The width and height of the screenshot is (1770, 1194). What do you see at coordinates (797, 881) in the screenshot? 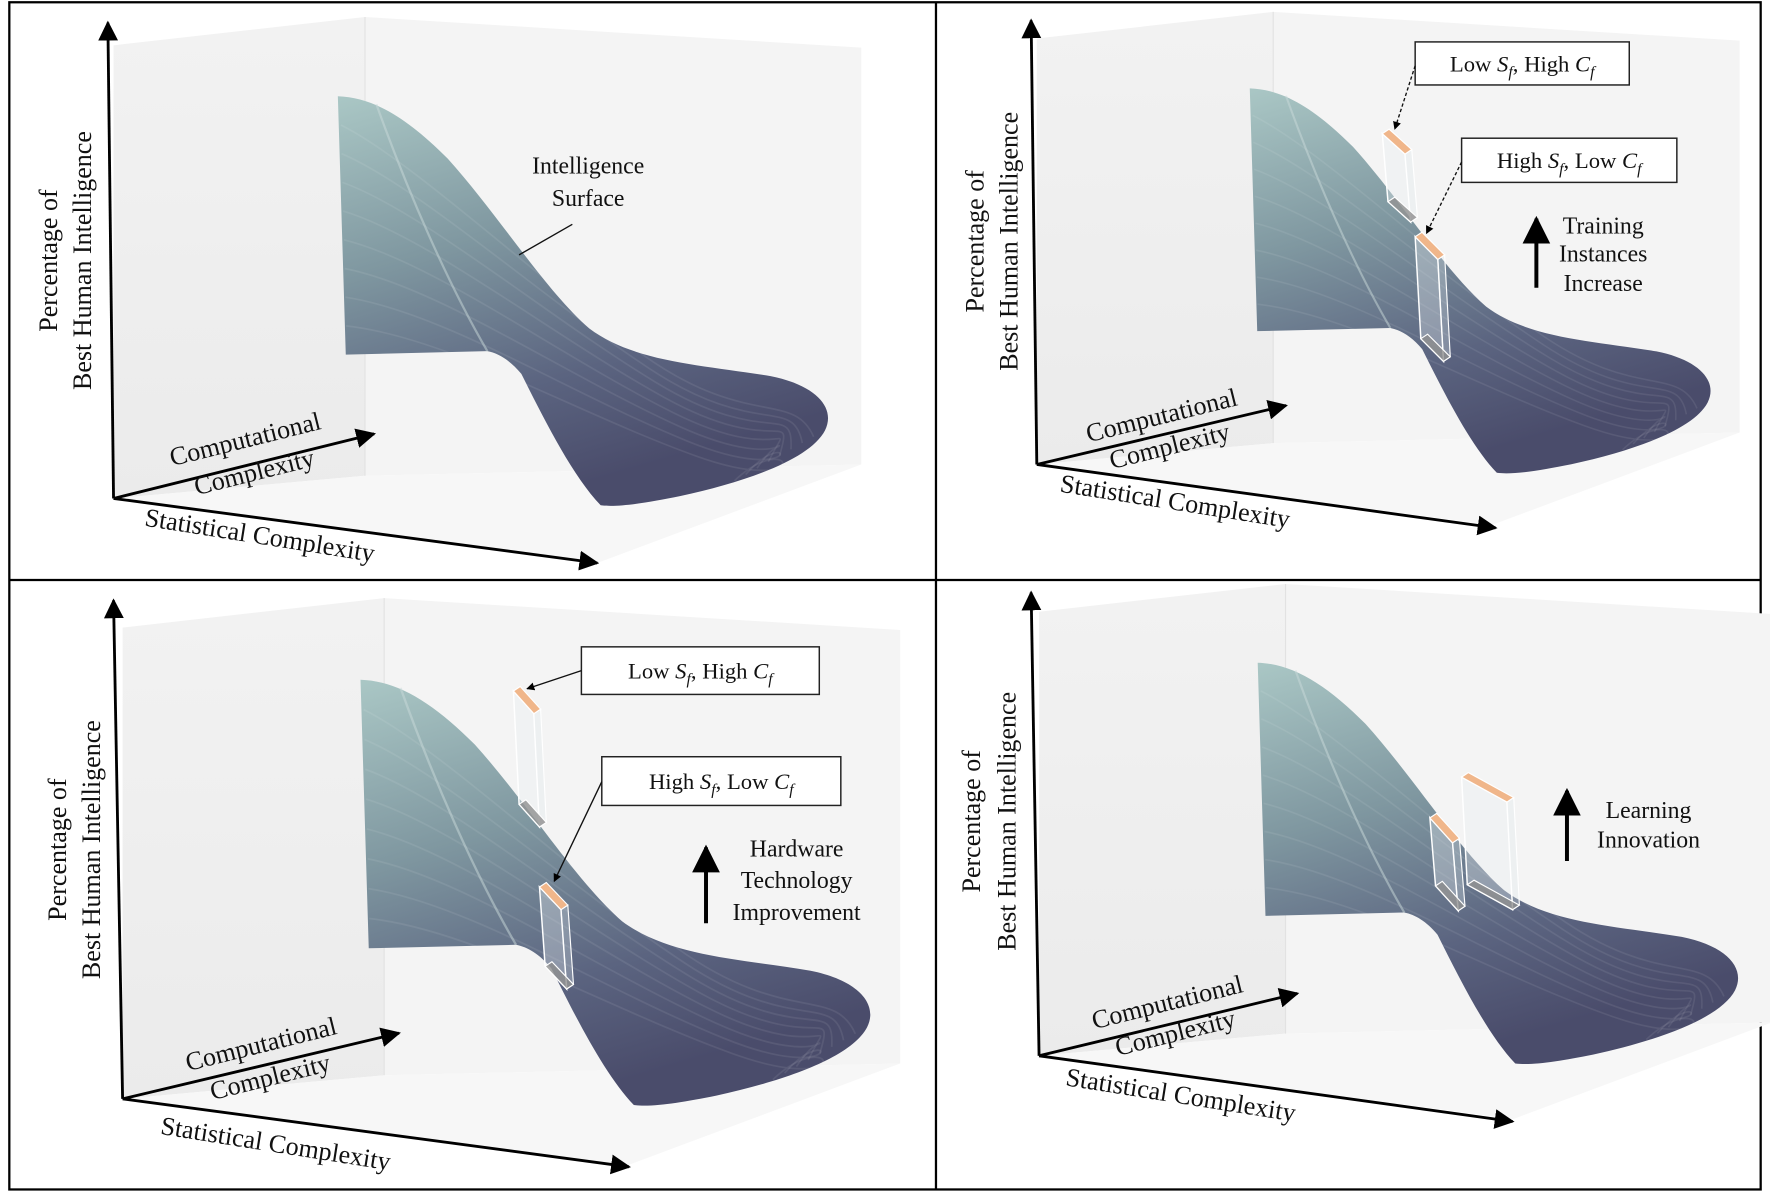
I see `annotation-line: Technology` at bounding box center [797, 881].